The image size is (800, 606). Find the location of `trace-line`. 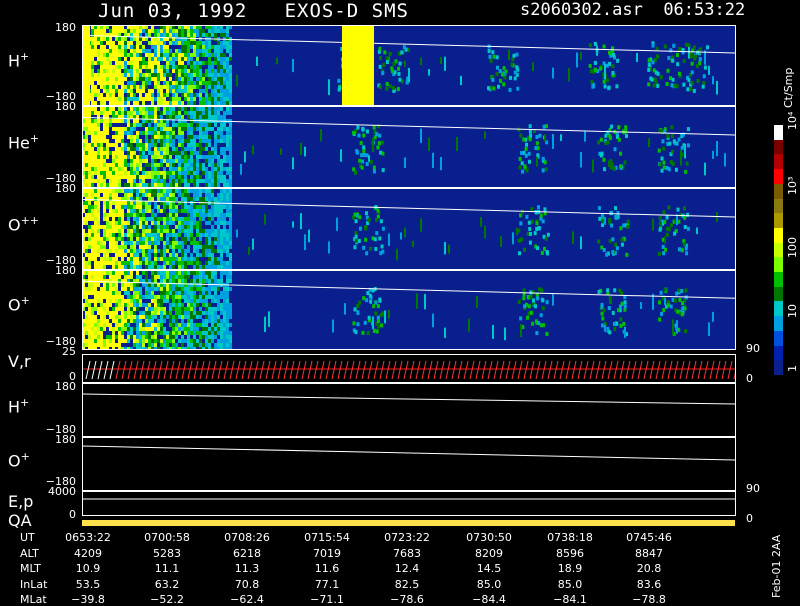

trace-line is located at coordinates (250, 370).